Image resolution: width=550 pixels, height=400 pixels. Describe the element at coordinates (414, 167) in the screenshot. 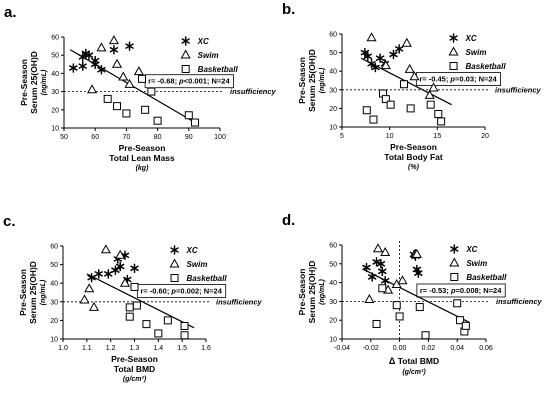

I see `x-axis-unit: (%)` at that location.